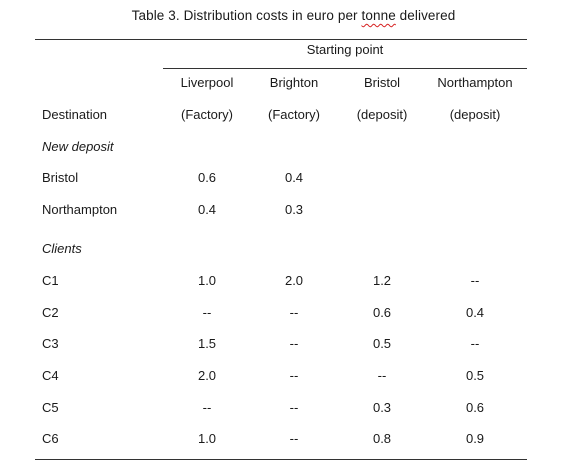 The height and width of the screenshot is (474, 587). What do you see at coordinates (475, 114) in the screenshot?
I see `column-header-northampton-type: (deposit)` at bounding box center [475, 114].